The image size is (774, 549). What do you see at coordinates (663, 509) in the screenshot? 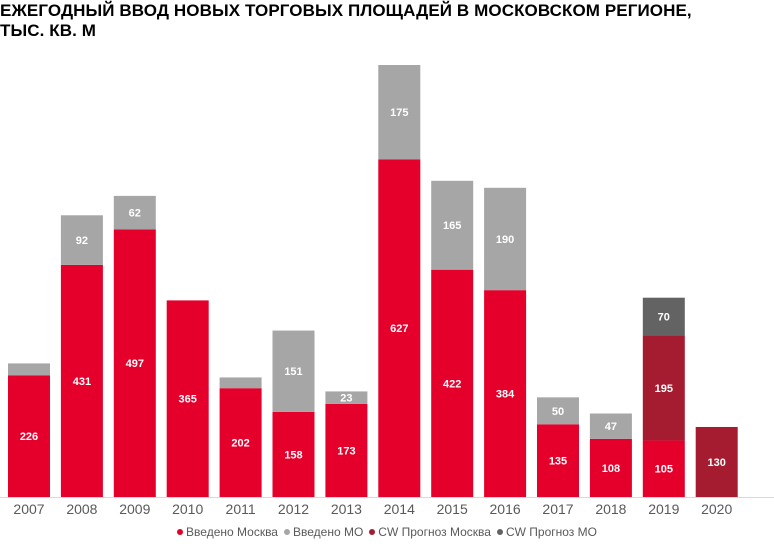
I see `x-tick-label-2019: 2019` at bounding box center [663, 509].